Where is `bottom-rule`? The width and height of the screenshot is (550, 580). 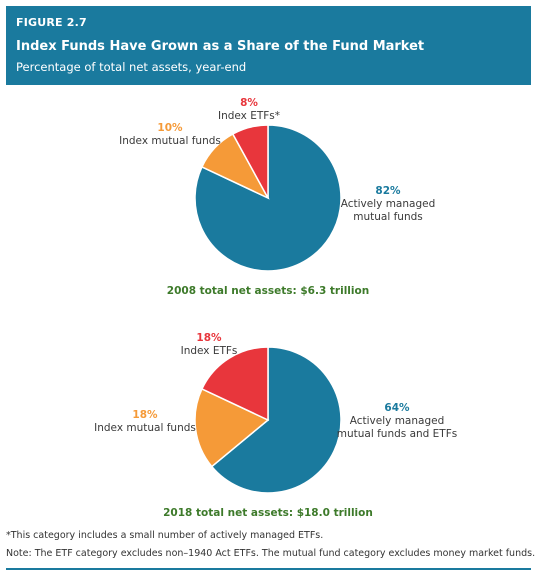
bottom-rule is located at coordinates (268, 569).